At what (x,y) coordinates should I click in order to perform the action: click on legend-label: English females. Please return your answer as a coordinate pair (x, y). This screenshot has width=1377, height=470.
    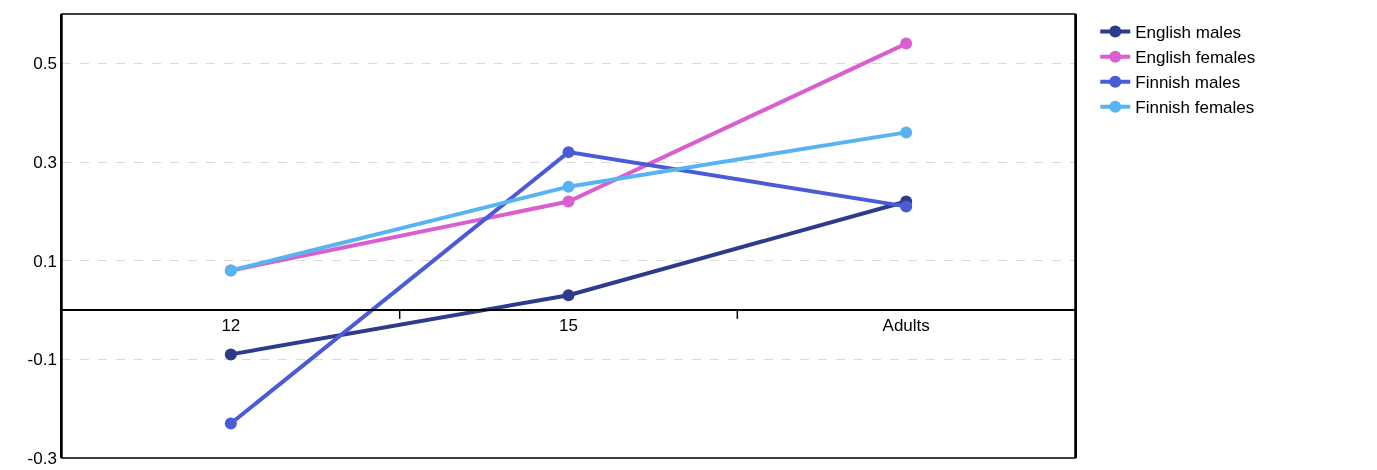
    Looking at the image, I should click on (1195, 58).